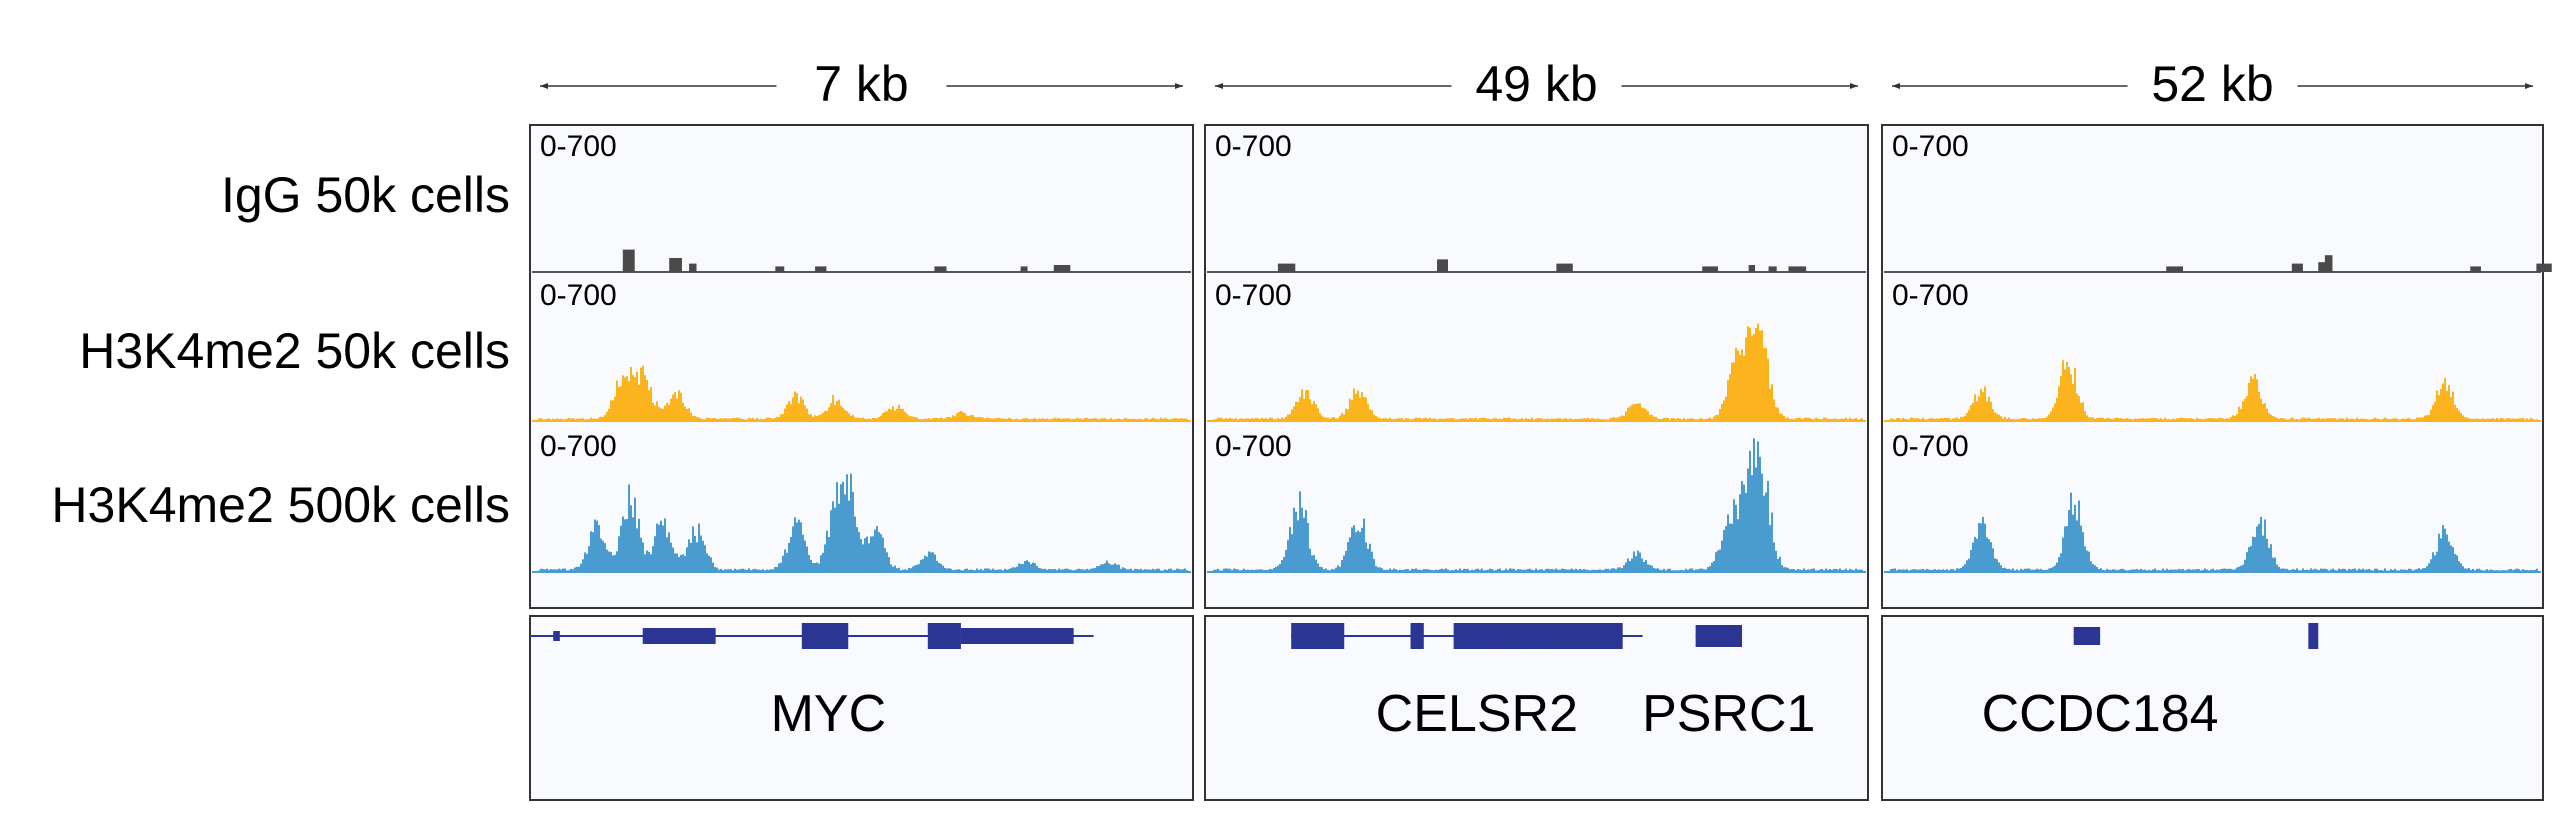 This screenshot has height=825, width=2560. Describe the element at coordinates (1219, 86) in the screenshot. I see `arrow-left-icon` at that location.